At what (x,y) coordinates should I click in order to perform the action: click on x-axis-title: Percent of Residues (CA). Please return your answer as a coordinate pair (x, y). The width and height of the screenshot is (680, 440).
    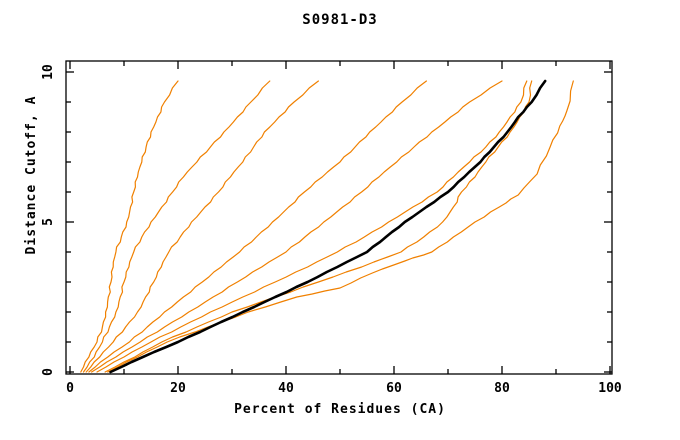
    Looking at the image, I should click on (340, 409).